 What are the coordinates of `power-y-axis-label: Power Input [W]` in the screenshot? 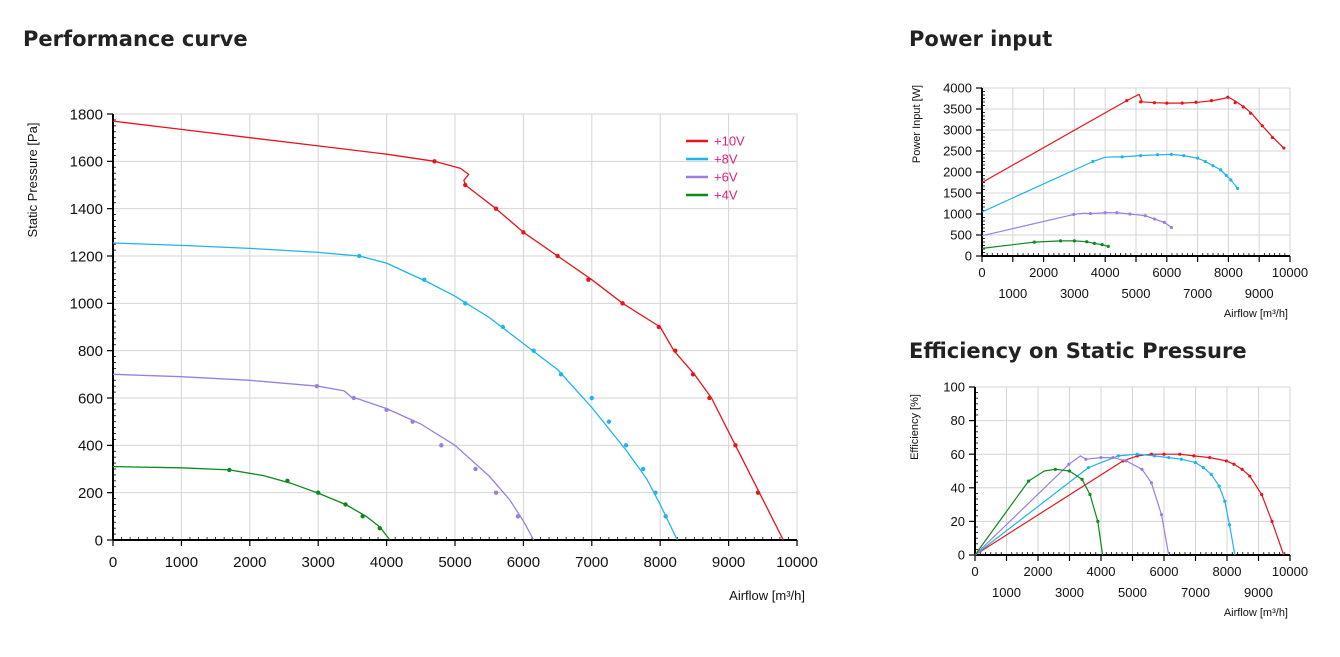 It's located at (917, 124).